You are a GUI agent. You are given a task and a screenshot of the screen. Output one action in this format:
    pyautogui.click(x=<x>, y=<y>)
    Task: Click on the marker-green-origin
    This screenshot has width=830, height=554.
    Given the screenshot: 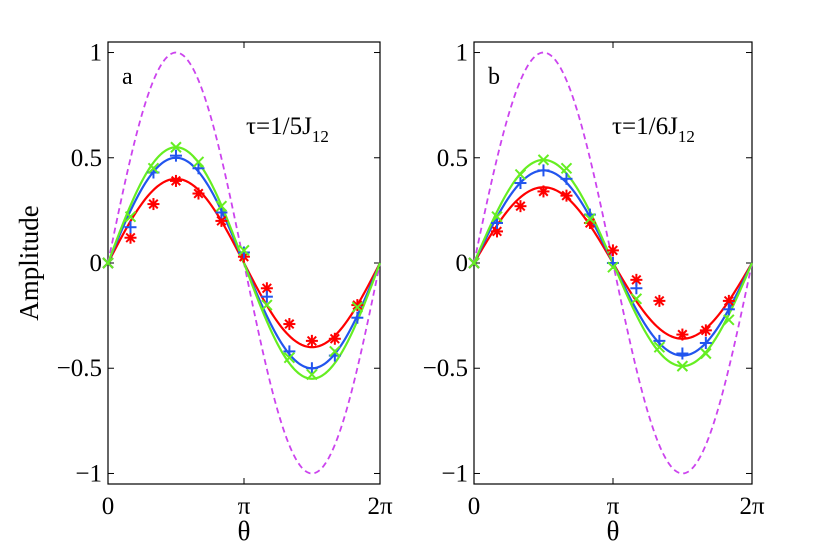 What is the action you would take?
    pyautogui.click(x=474, y=263)
    